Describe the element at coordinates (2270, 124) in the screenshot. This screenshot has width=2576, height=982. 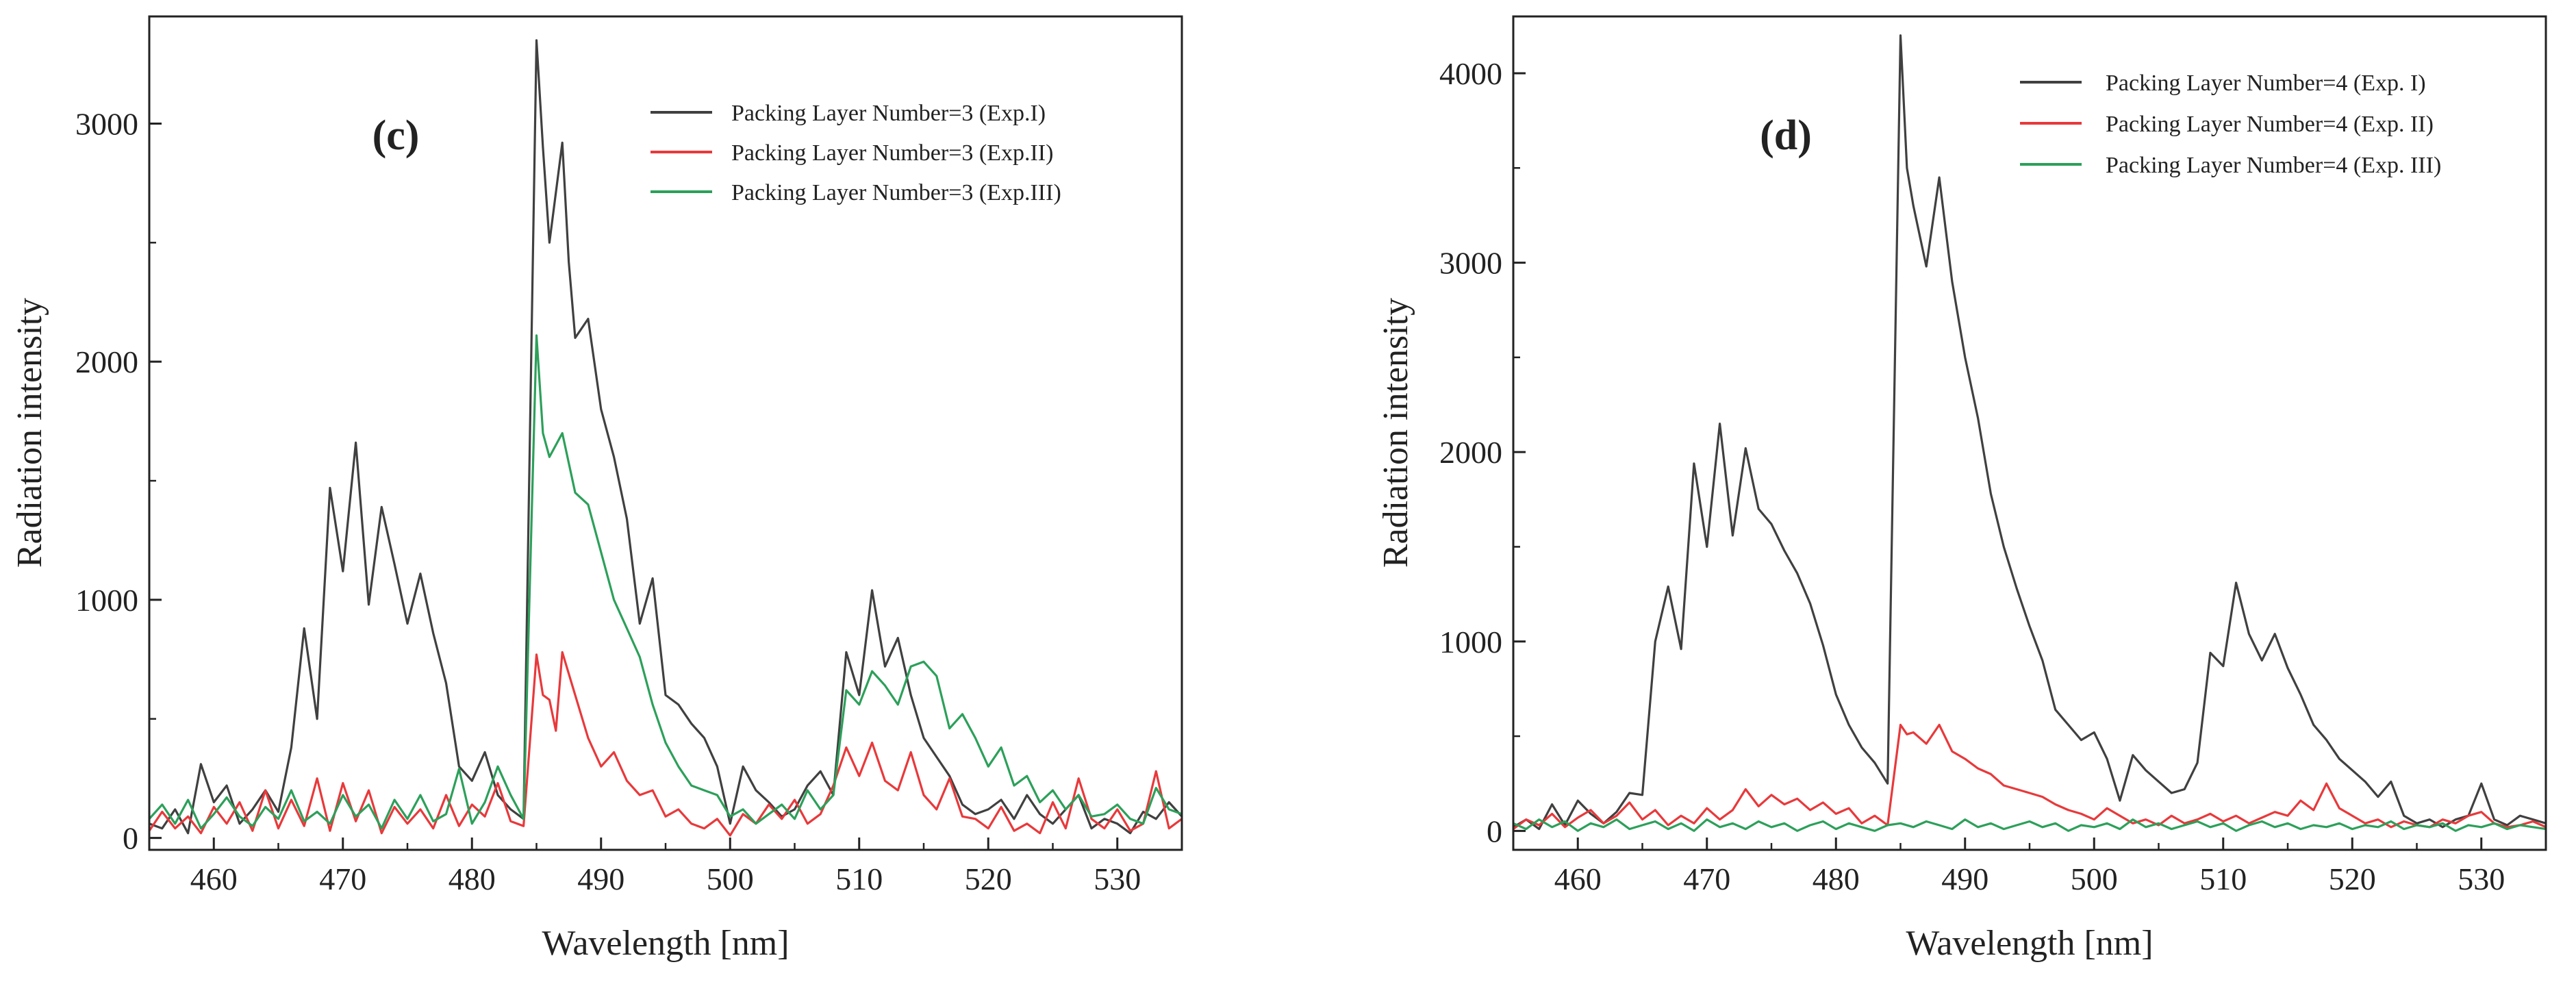
I see `legend-entry-label: Packing Layer Number=4 (Exp. II)` at that location.